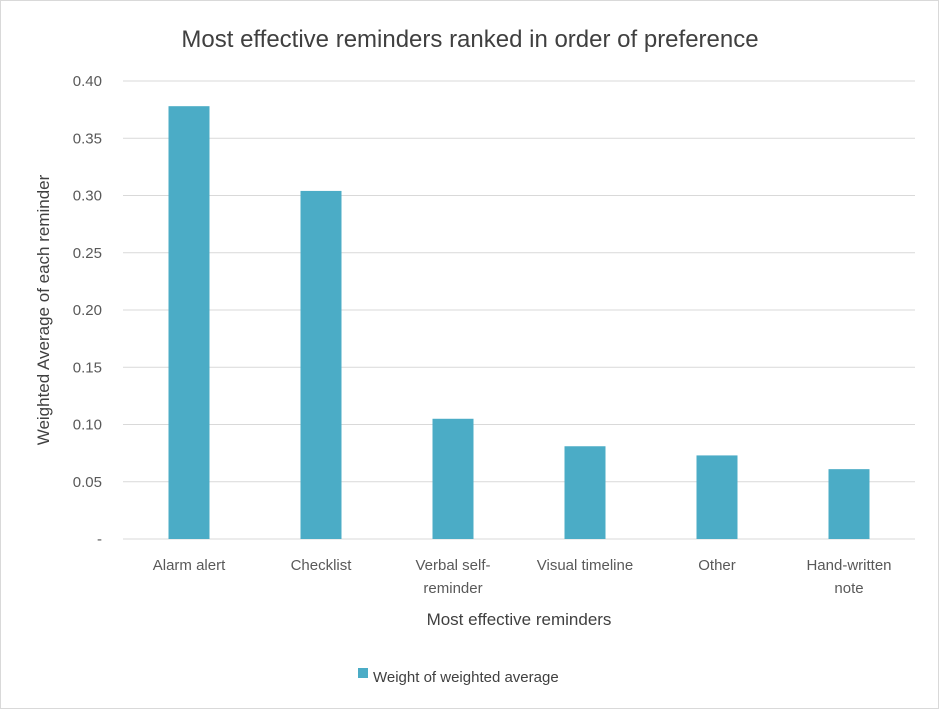 The image size is (939, 710). I want to click on y-tick-label: 0.40, so click(87, 81).